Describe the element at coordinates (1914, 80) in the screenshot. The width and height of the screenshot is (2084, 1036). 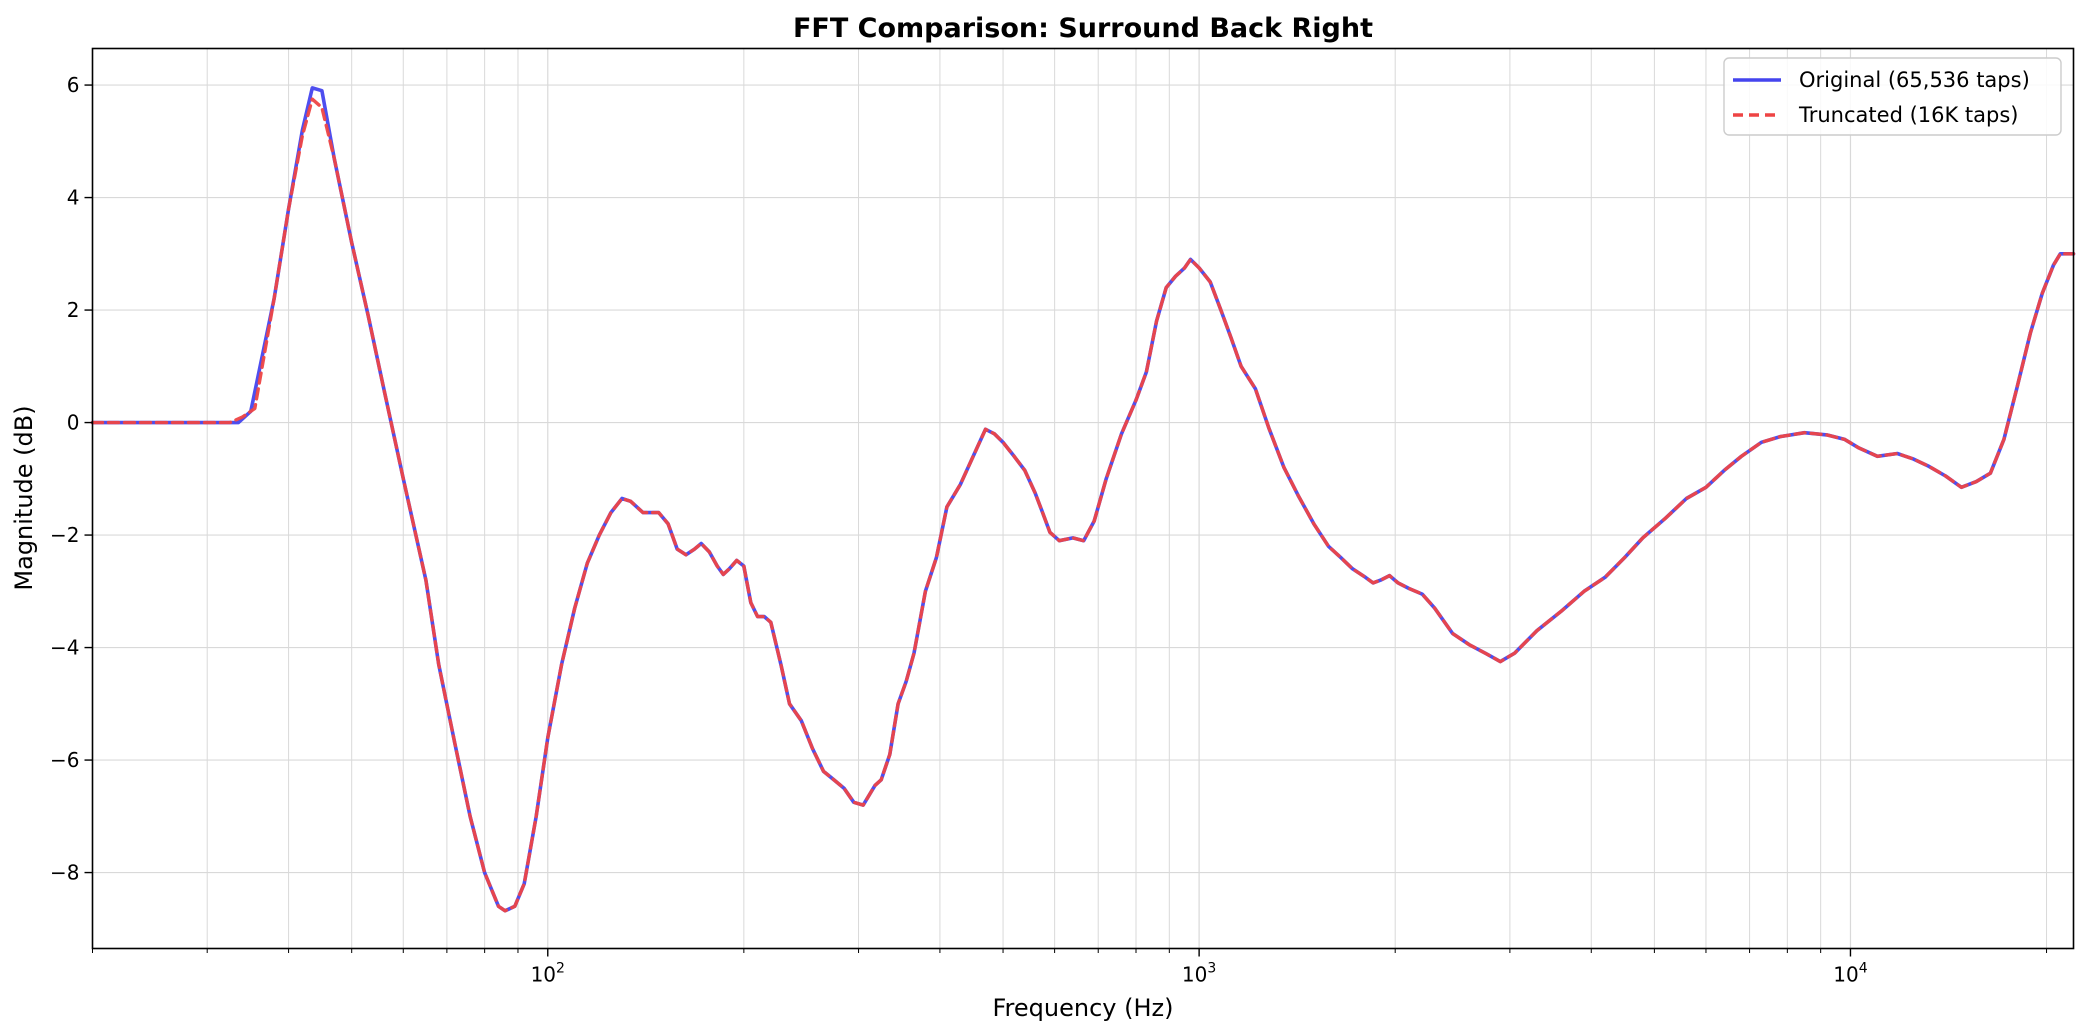
I see `legend-label: Original (65,536 taps)` at that location.